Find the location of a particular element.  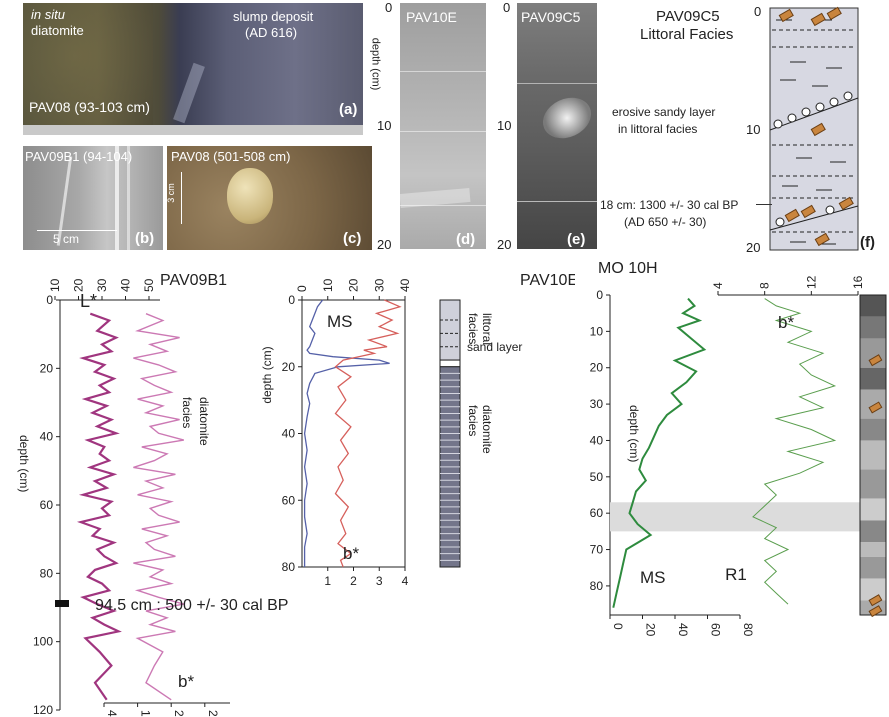

photo-panel-e: PAV09C5 (e) is located at coordinates (557, 126).